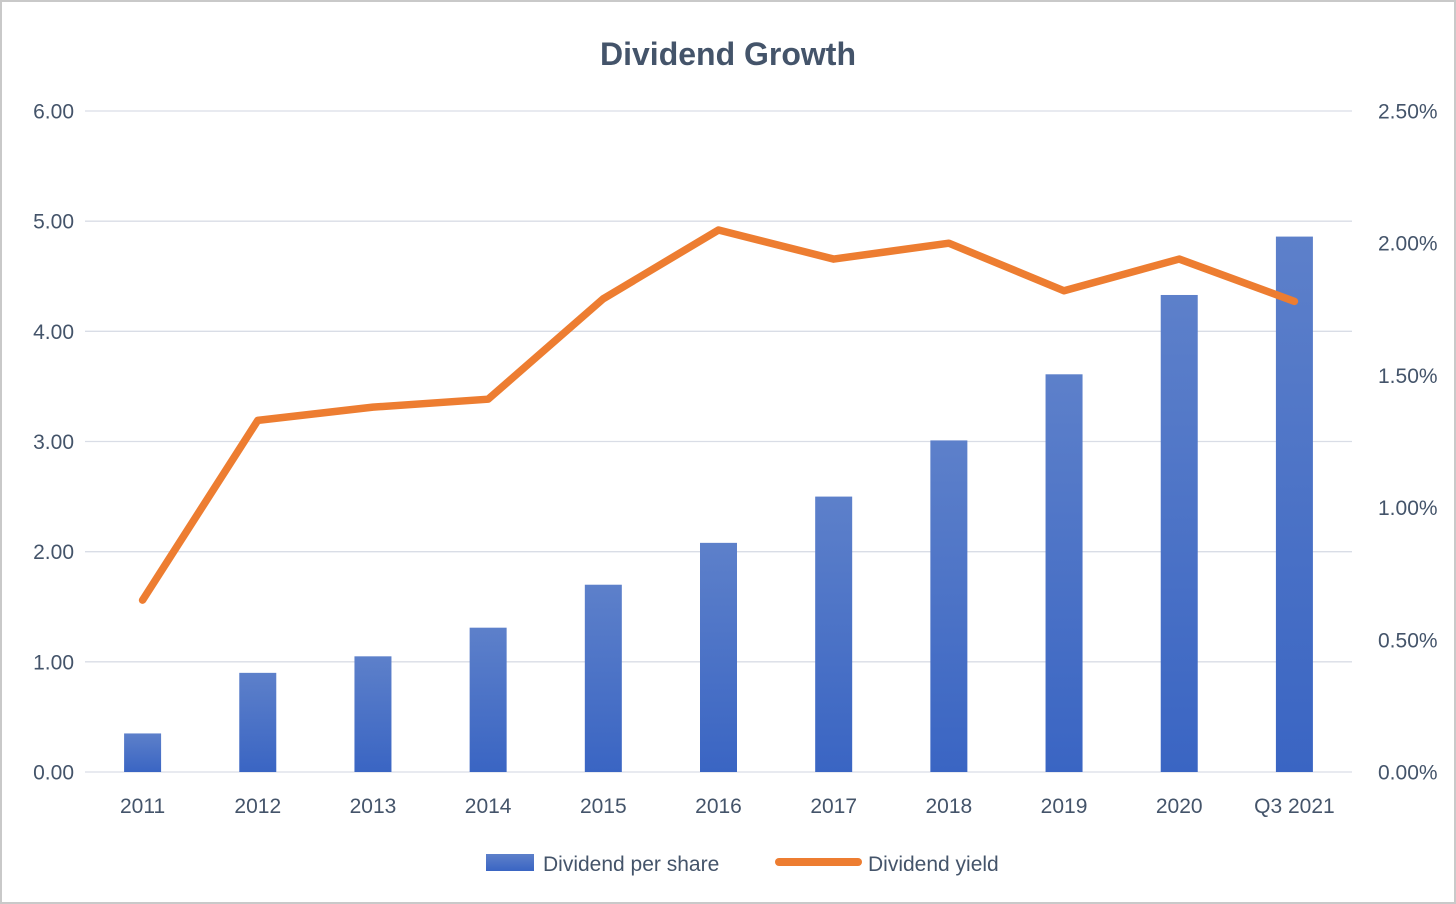 Image resolution: width=1456 pixels, height=904 pixels. I want to click on bar-2017, so click(834, 634).